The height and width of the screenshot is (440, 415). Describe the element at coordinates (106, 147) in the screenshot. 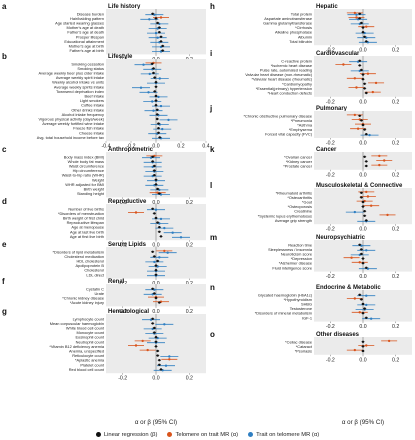

I see `panel-b-x-tick-label: -0.4` at that location.